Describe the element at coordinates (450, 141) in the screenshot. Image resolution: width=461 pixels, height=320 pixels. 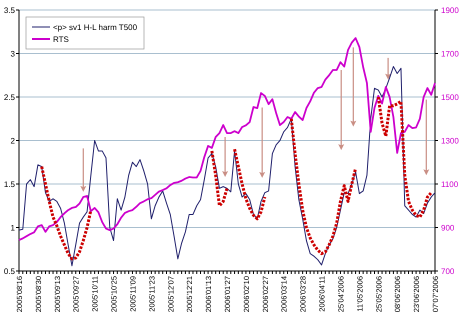
I see `y2-tick-label: 1300` at that location.